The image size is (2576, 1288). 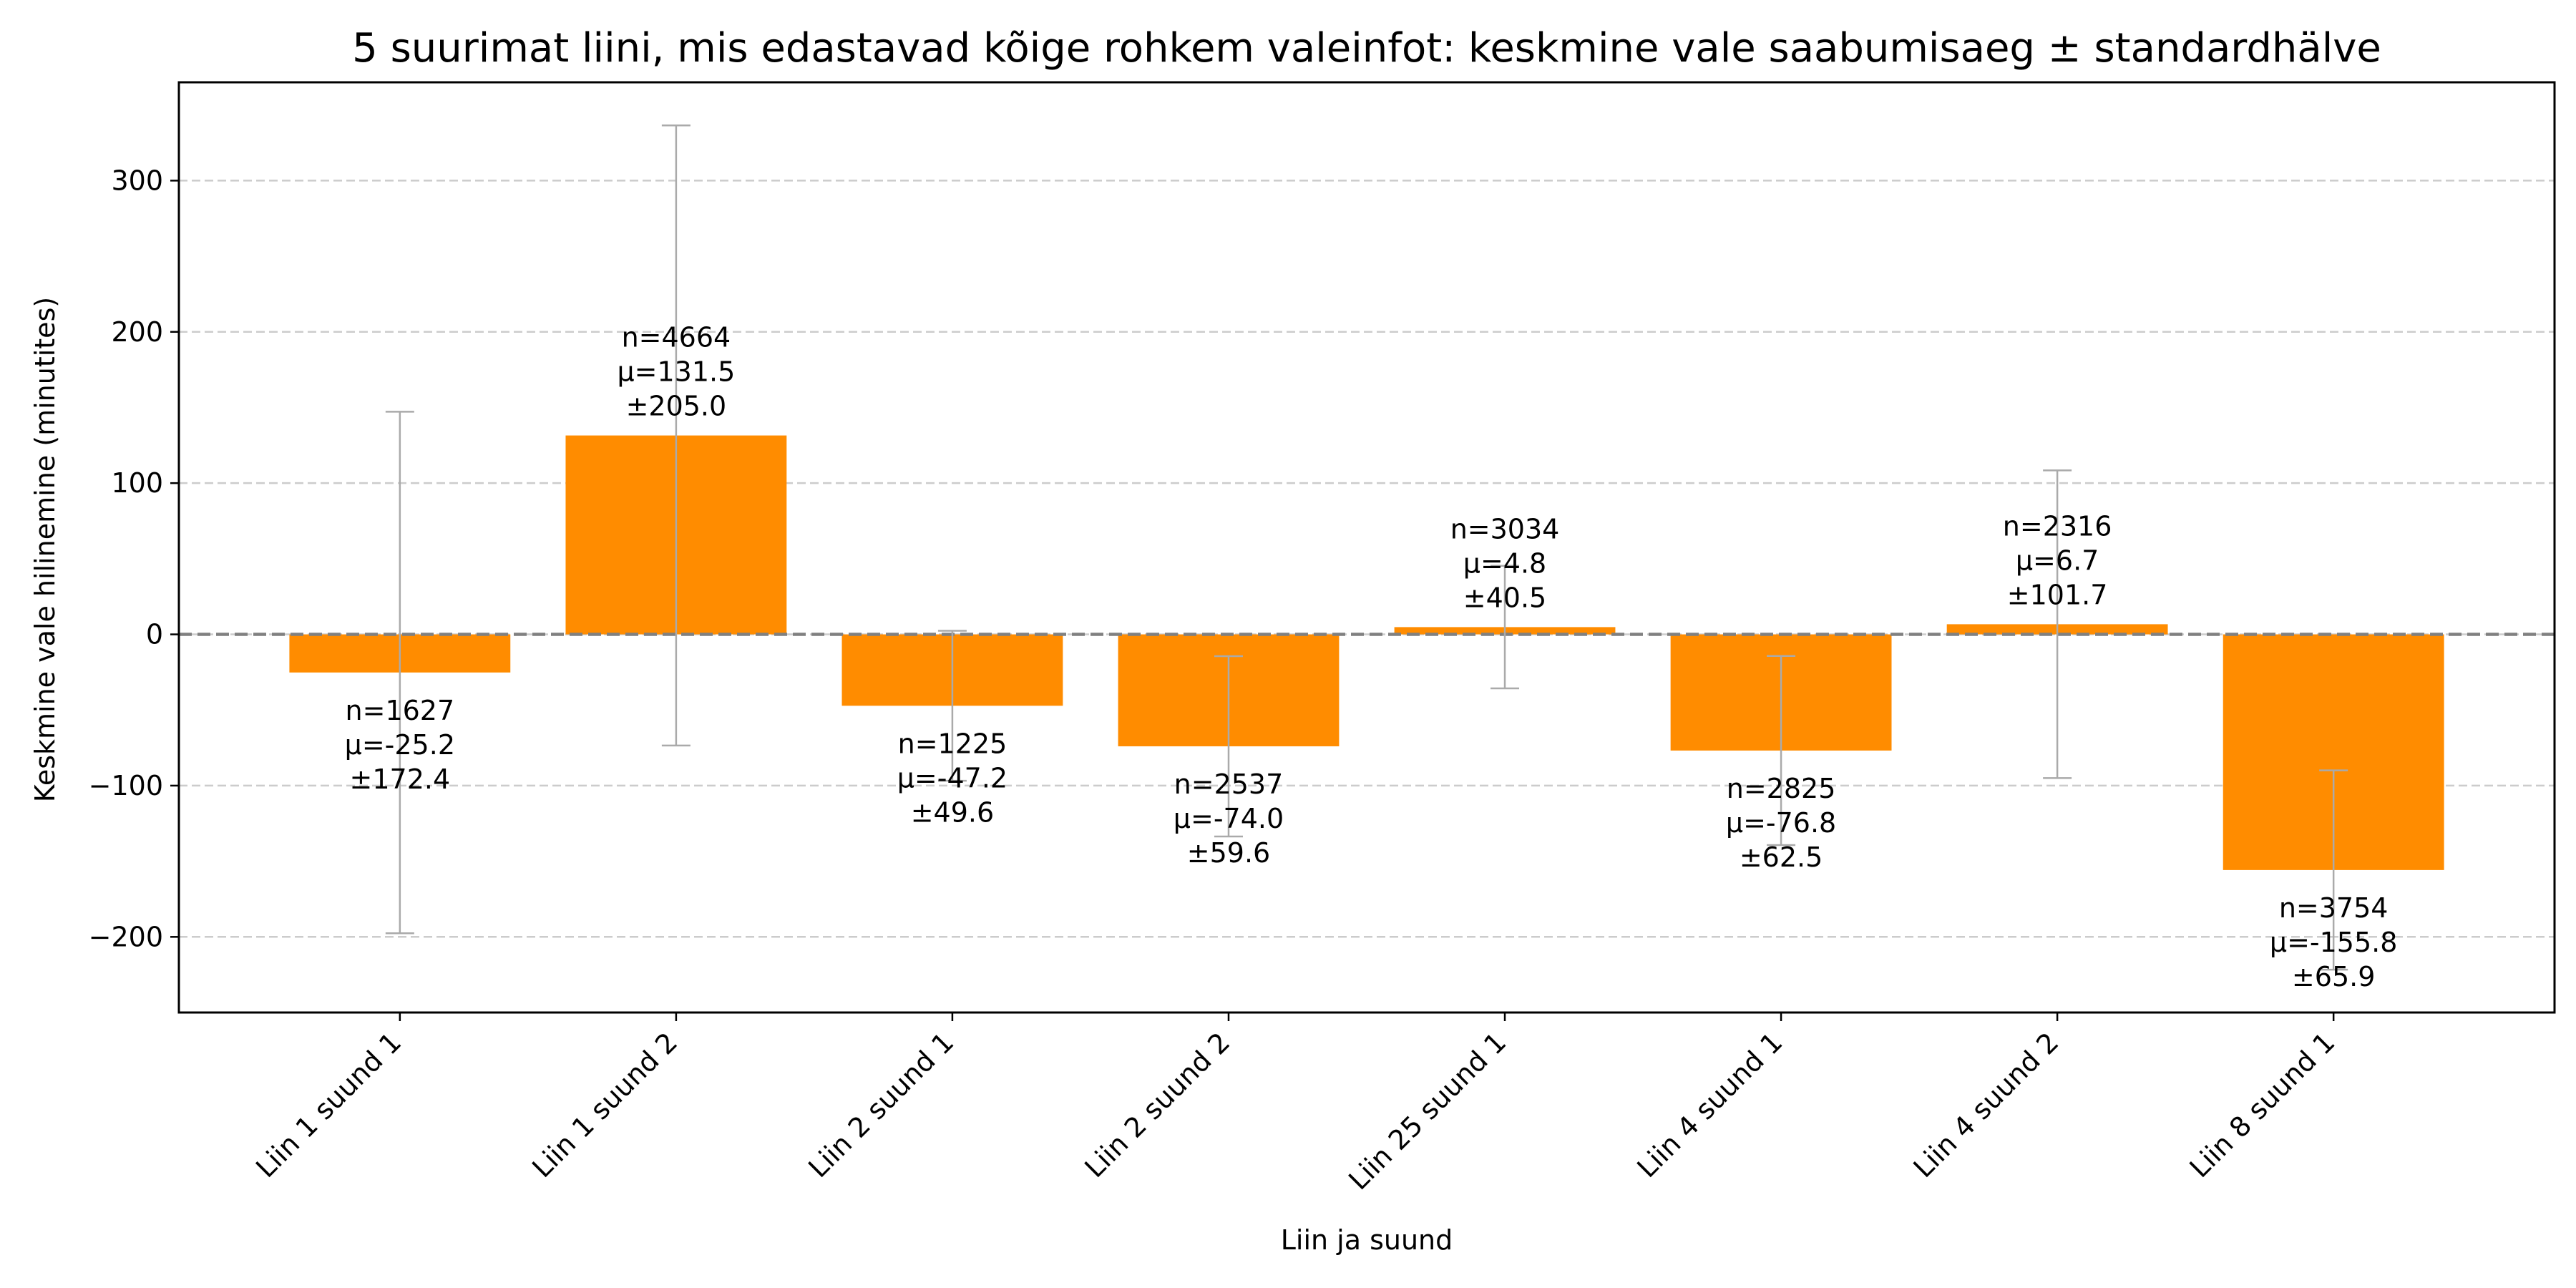 I want to click on data-label: μ=6.7, so click(x=2057, y=560).